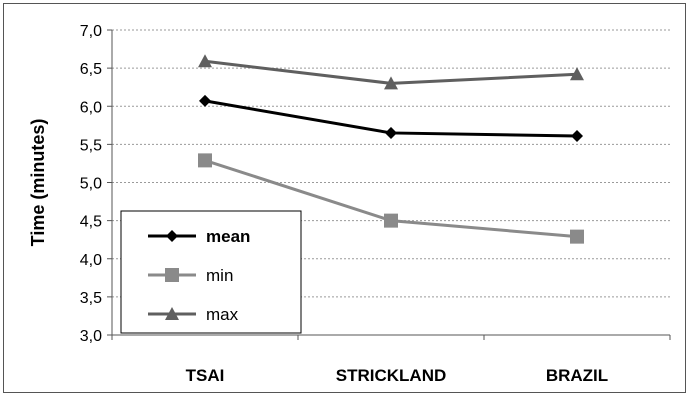 The width and height of the screenshot is (691, 398). I want to click on x-tick-label: STRICKLAND, so click(391, 375).